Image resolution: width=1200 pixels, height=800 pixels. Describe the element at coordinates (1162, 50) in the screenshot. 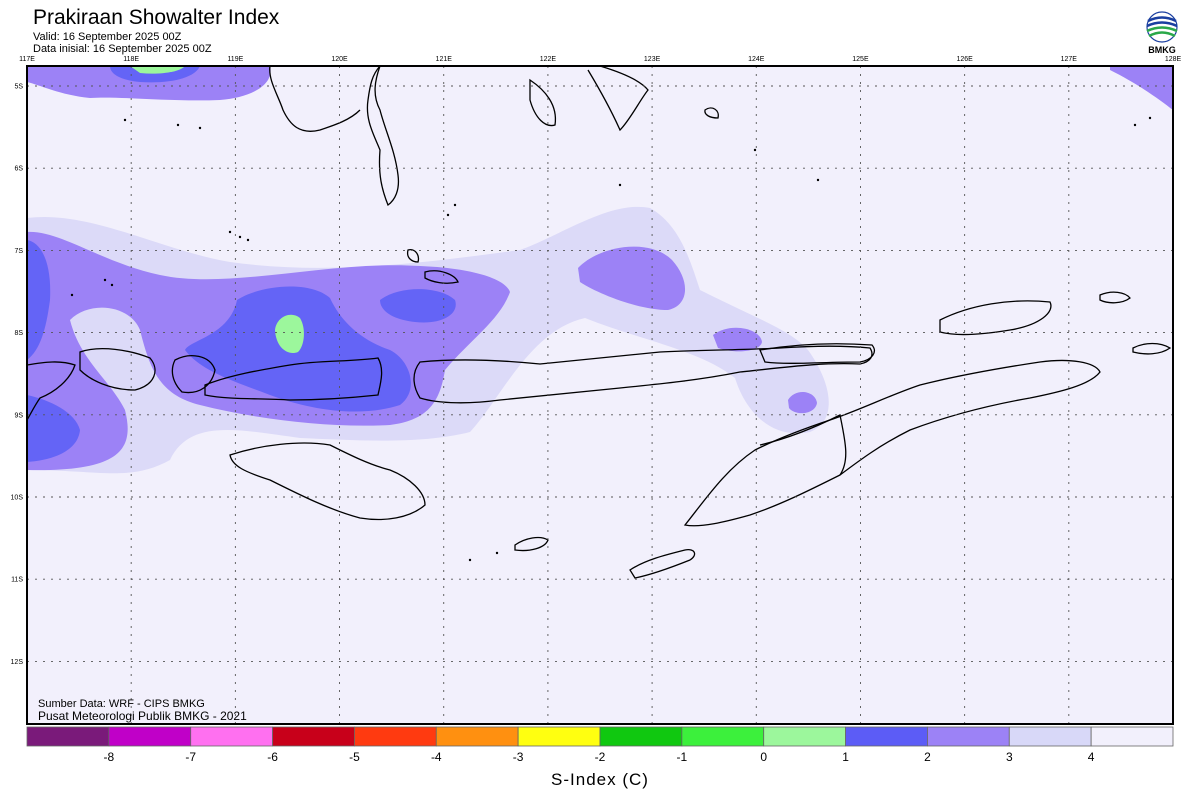

I see `logo-text: BMKG` at that location.